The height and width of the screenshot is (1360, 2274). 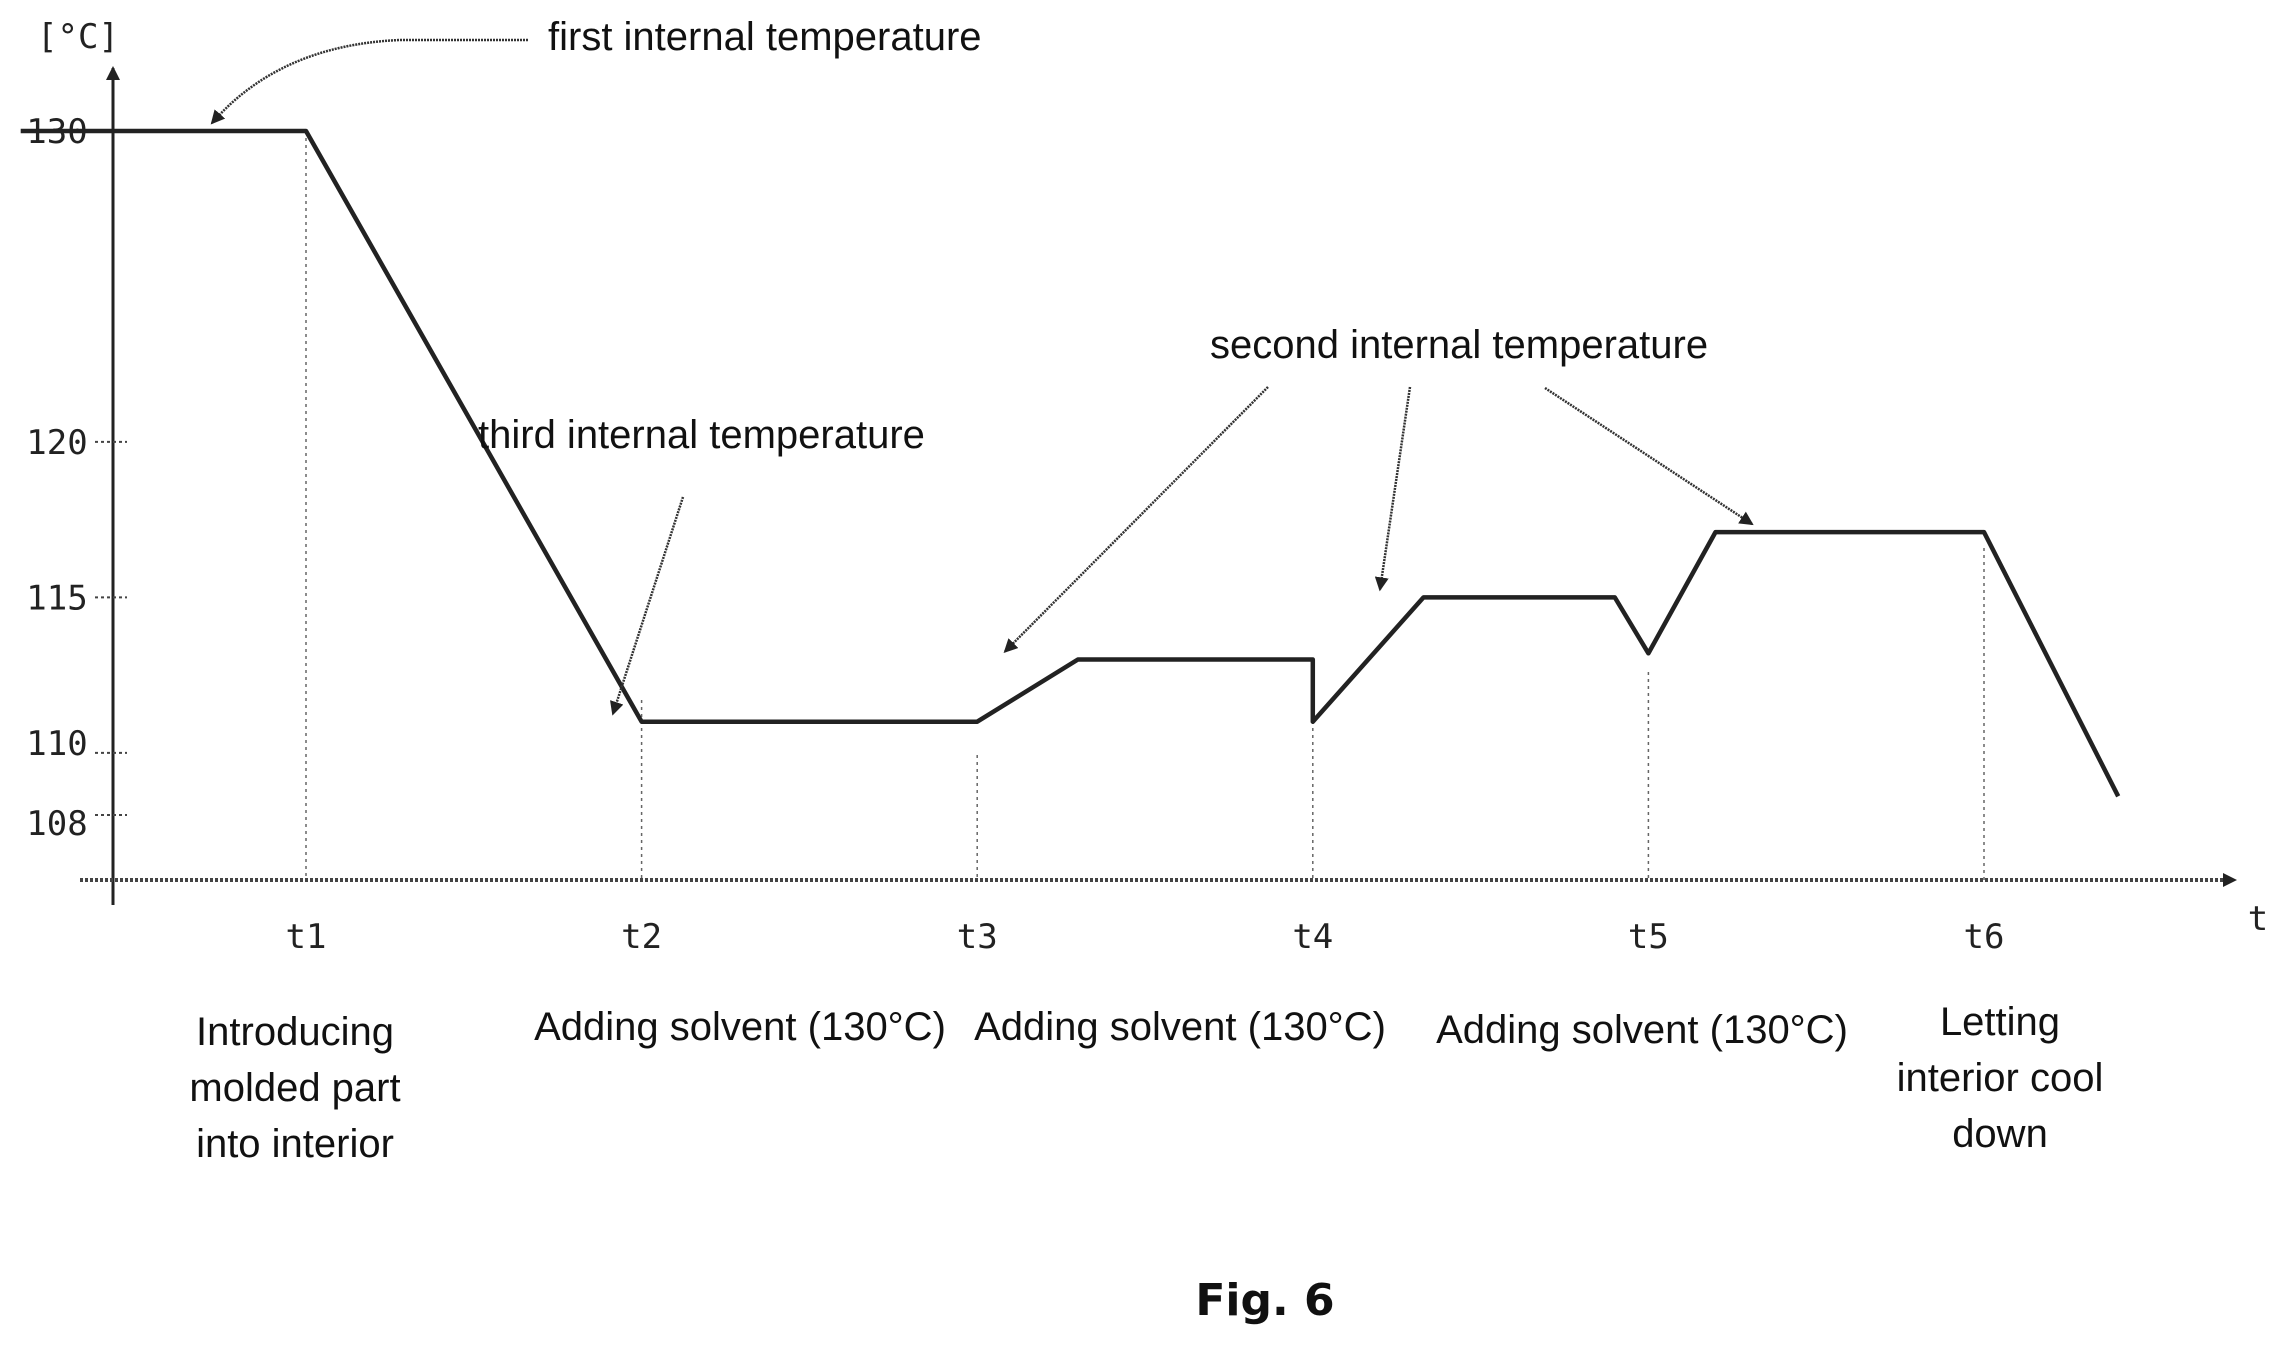 I want to click on phase-label-4: Adding solvent (130°C), so click(x=1642, y=1030).